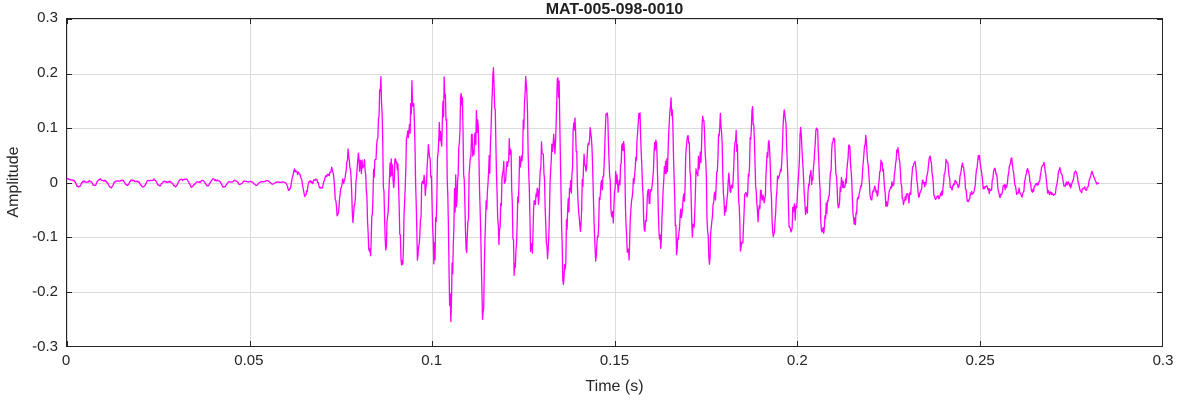 Image resolution: width=1177 pixels, height=404 pixels. Describe the element at coordinates (66, 360) in the screenshot. I see `x-tick-label: 0` at that location.